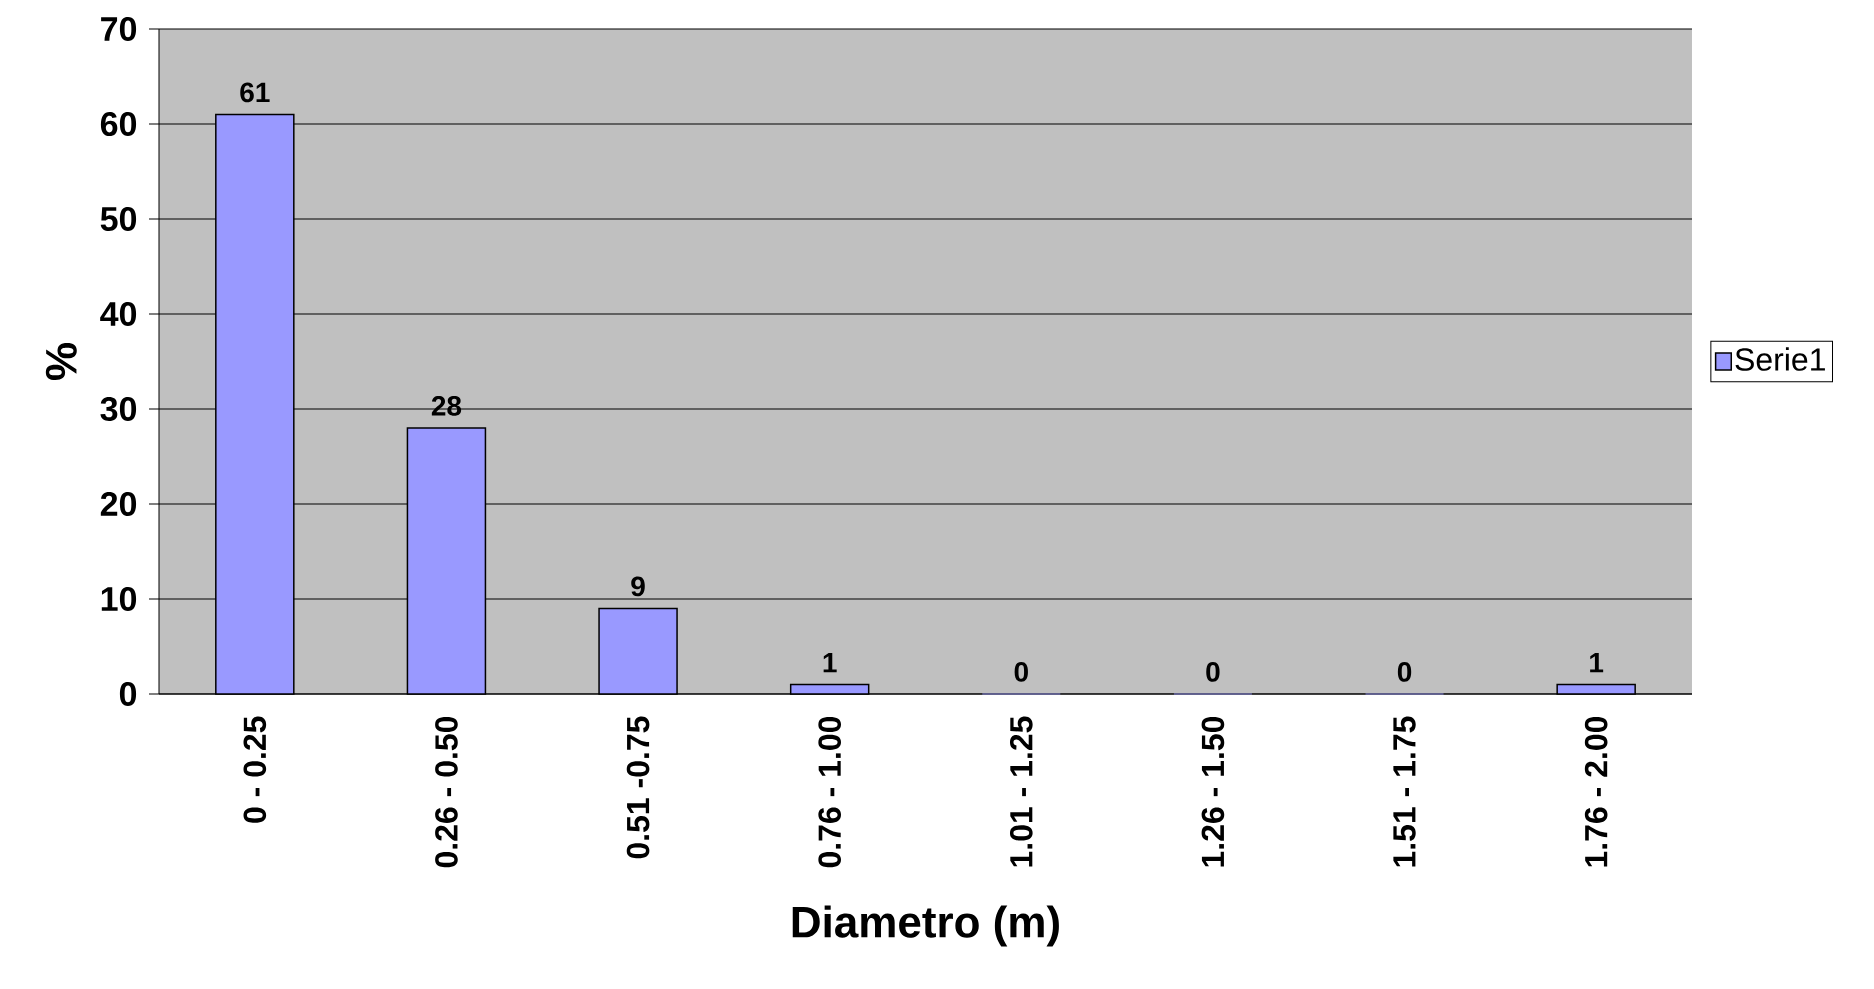 The width and height of the screenshot is (1874, 989). Describe the element at coordinates (1596, 791) in the screenshot. I see `x-tick-label: 1.76 - 2.00` at that location.